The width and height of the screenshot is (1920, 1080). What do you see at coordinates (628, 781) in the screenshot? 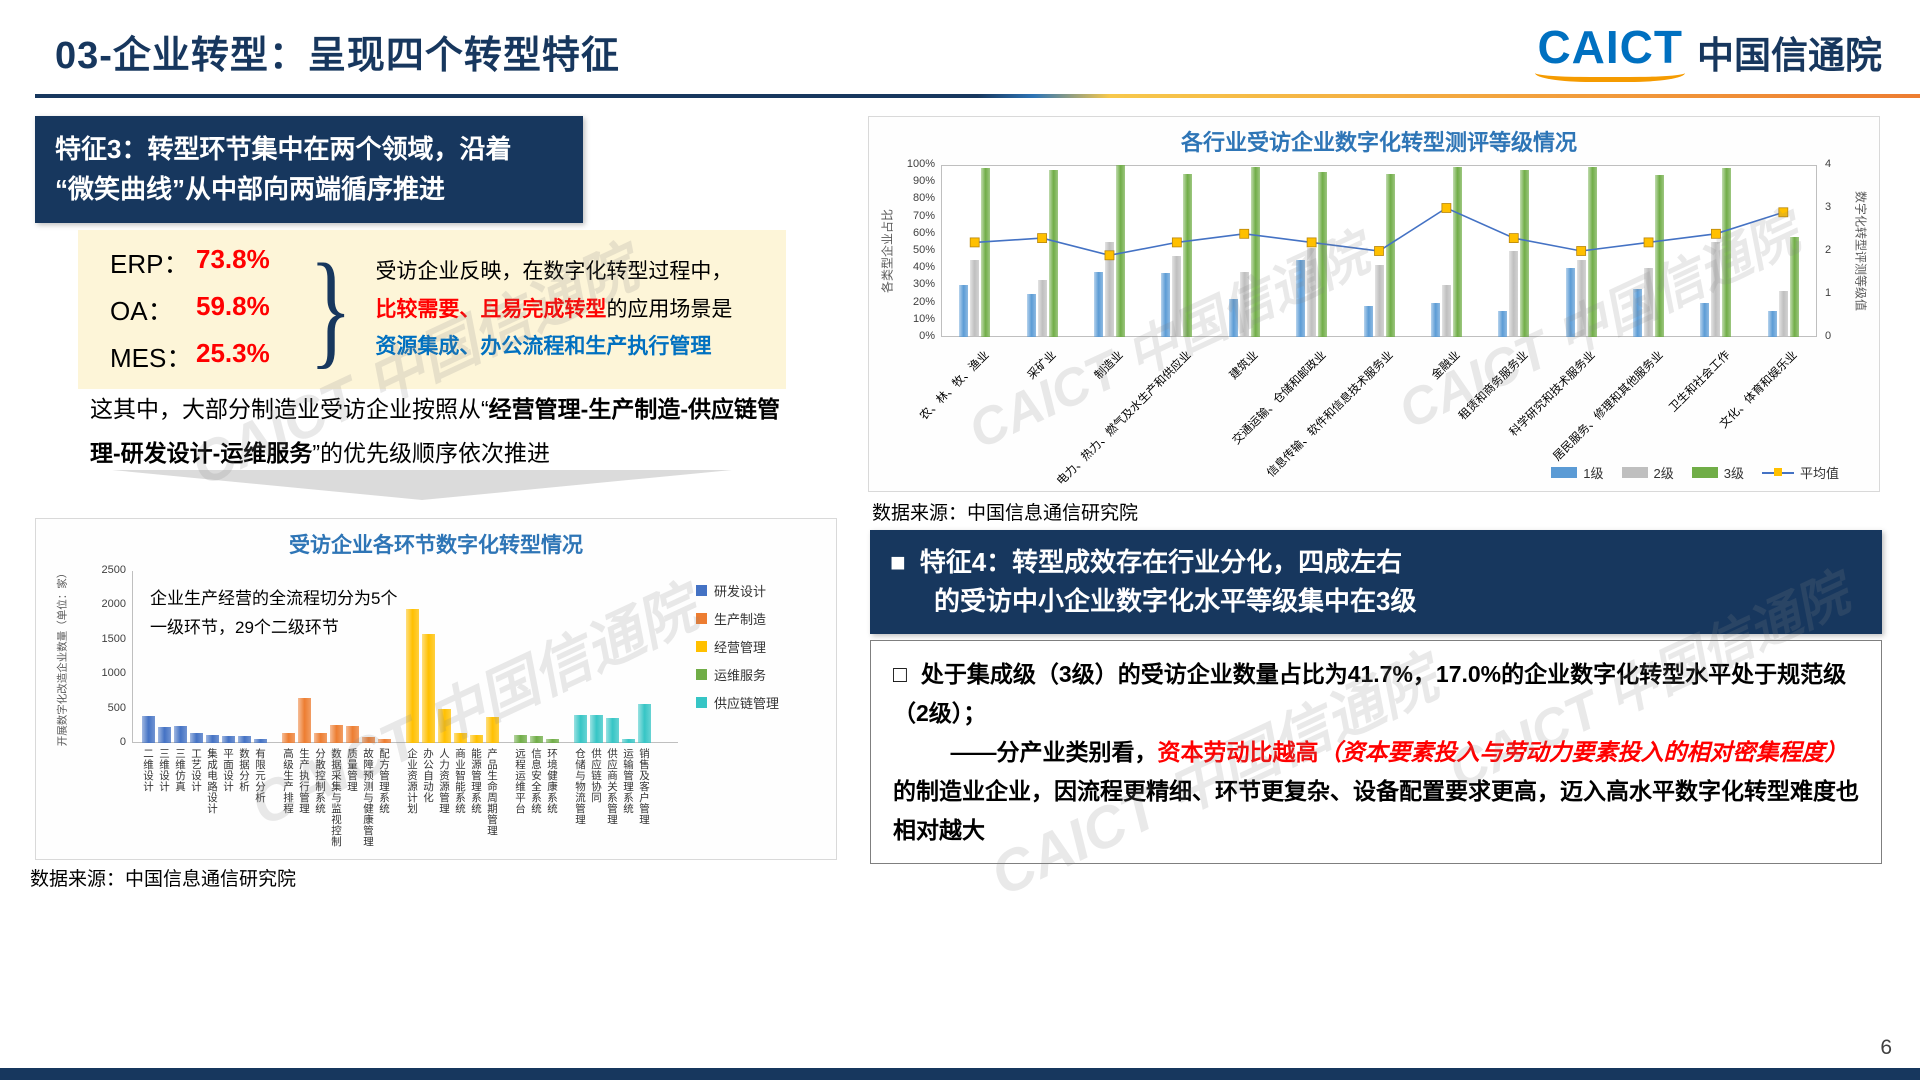
I see `x-item-label: 运输管理系统` at bounding box center [628, 781].